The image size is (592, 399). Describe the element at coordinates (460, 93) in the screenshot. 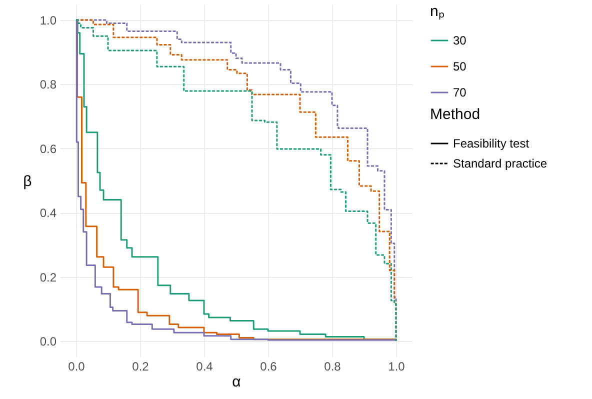

I see `legend-label: 70` at that location.